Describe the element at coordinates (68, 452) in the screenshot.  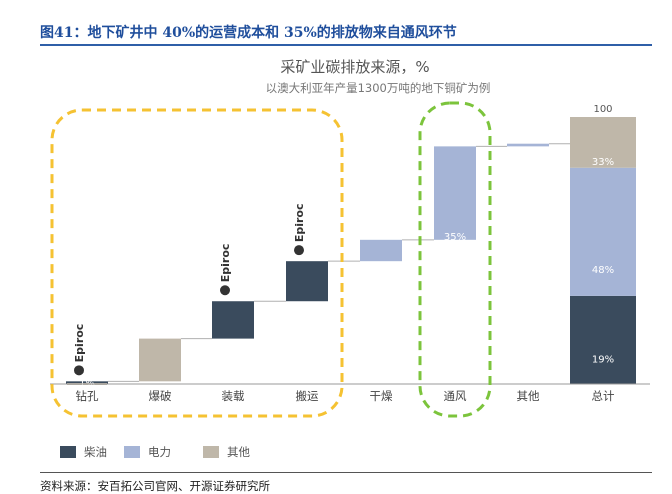
I see `legend-swatch-diesel` at that location.